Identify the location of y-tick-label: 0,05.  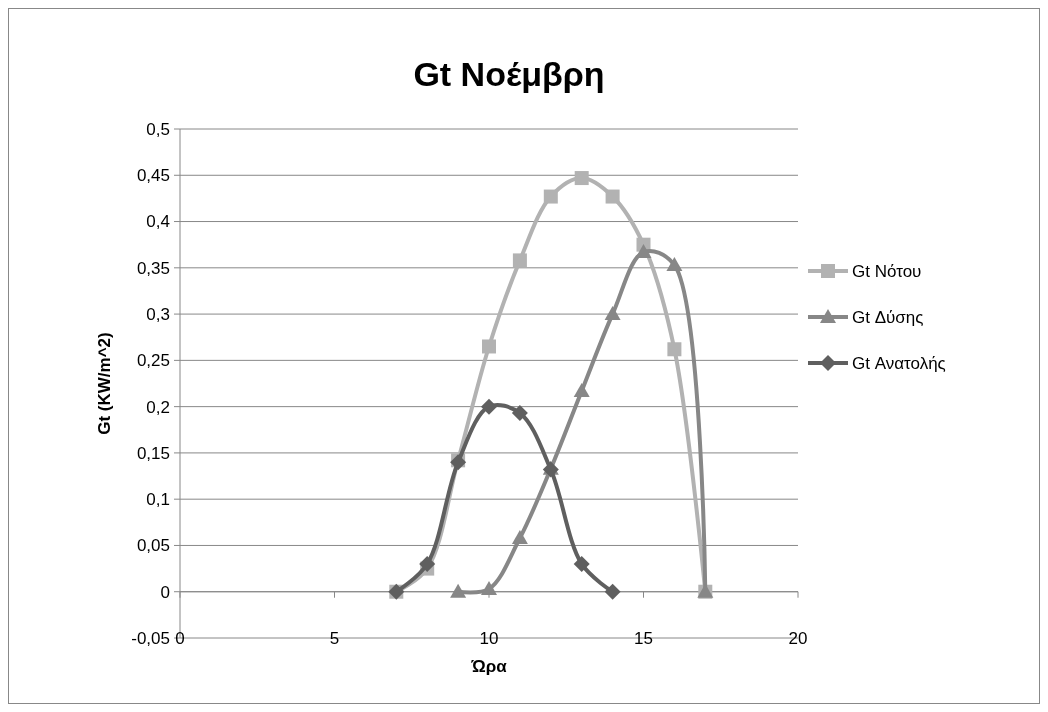
(153, 546).